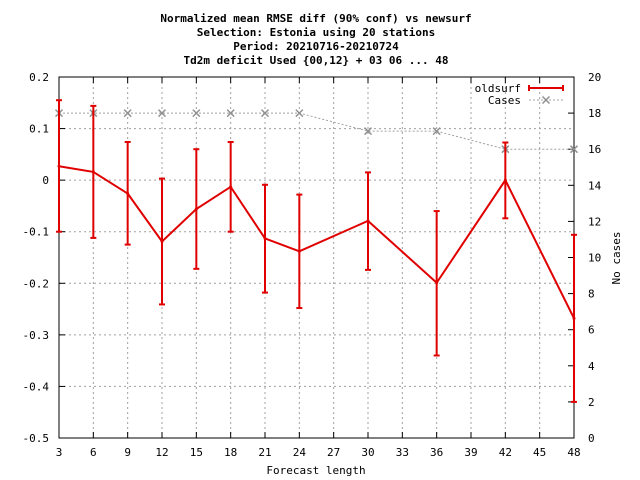 This screenshot has height=480, width=640. Describe the element at coordinates (45, 180) in the screenshot. I see `y-tick-label: 0` at that location.